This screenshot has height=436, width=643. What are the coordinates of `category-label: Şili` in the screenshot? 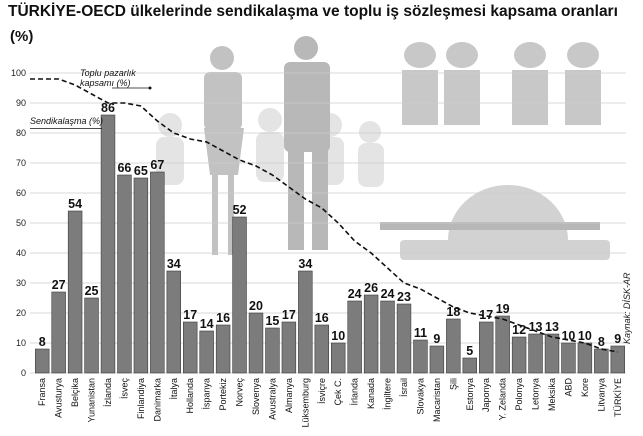 It's located at (453, 384).